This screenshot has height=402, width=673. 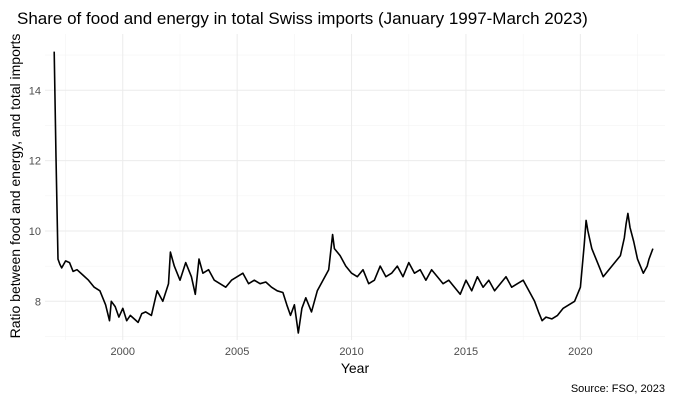 I want to click on x-tick-label: 2010, so click(x=351, y=352).